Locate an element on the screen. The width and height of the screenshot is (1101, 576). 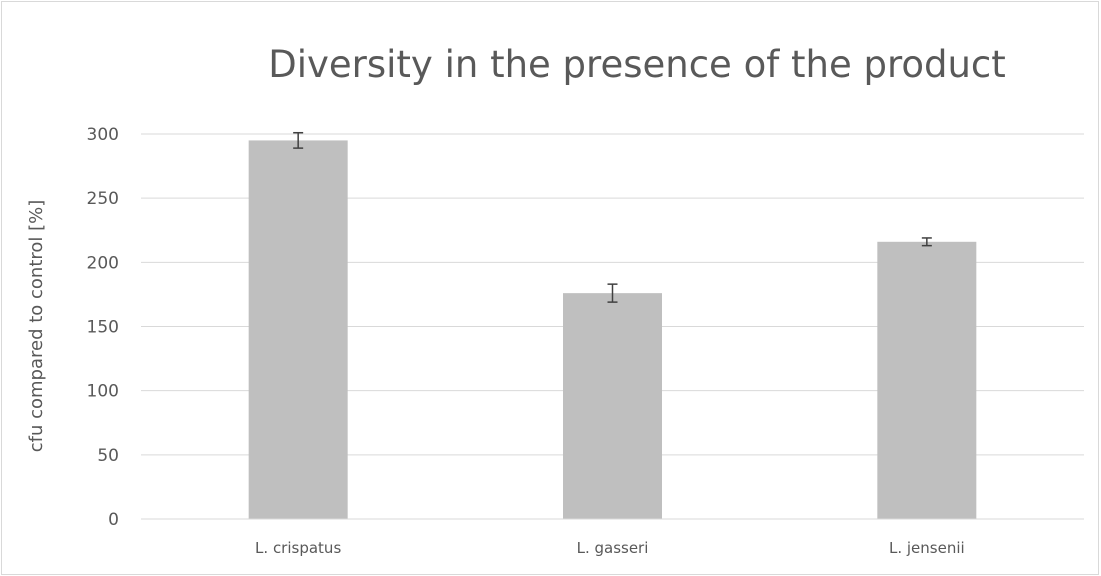
y-axis-tick-labels: 0 50 100 150 200 250 300 is located at coordinates (103, 327).